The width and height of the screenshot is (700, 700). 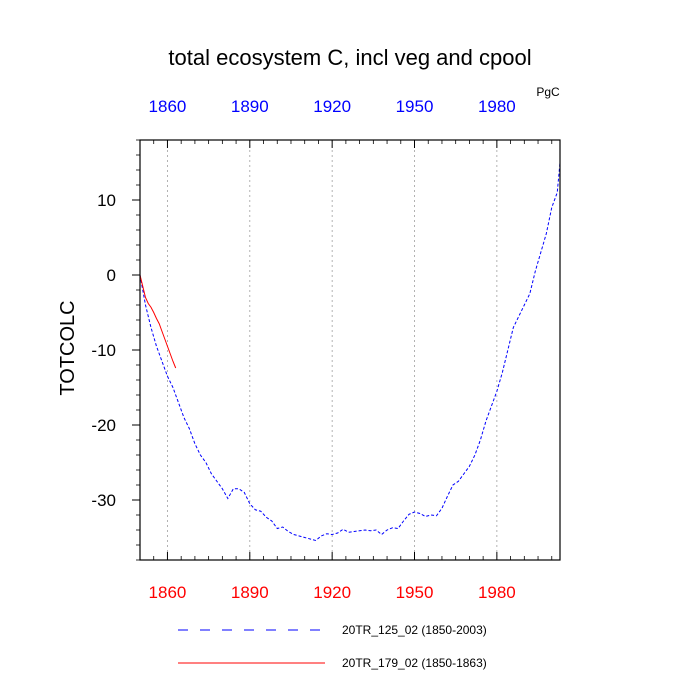 What do you see at coordinates (497, 592) in the screenshot?
I see `x-tick-label-bottom: 1980` at bounding box center [497, 592].